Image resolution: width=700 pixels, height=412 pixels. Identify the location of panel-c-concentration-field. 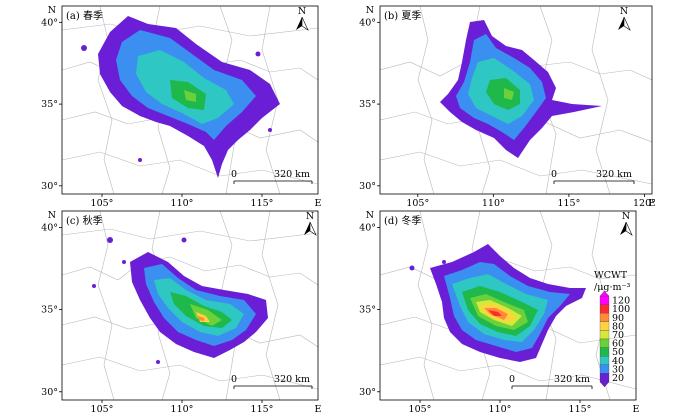
(180, 300).